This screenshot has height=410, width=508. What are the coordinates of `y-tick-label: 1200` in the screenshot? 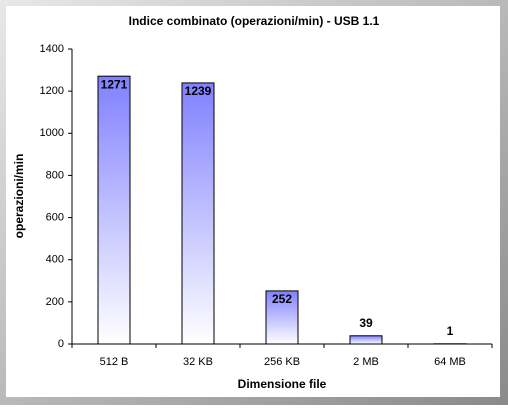 It's located at (52, 91).